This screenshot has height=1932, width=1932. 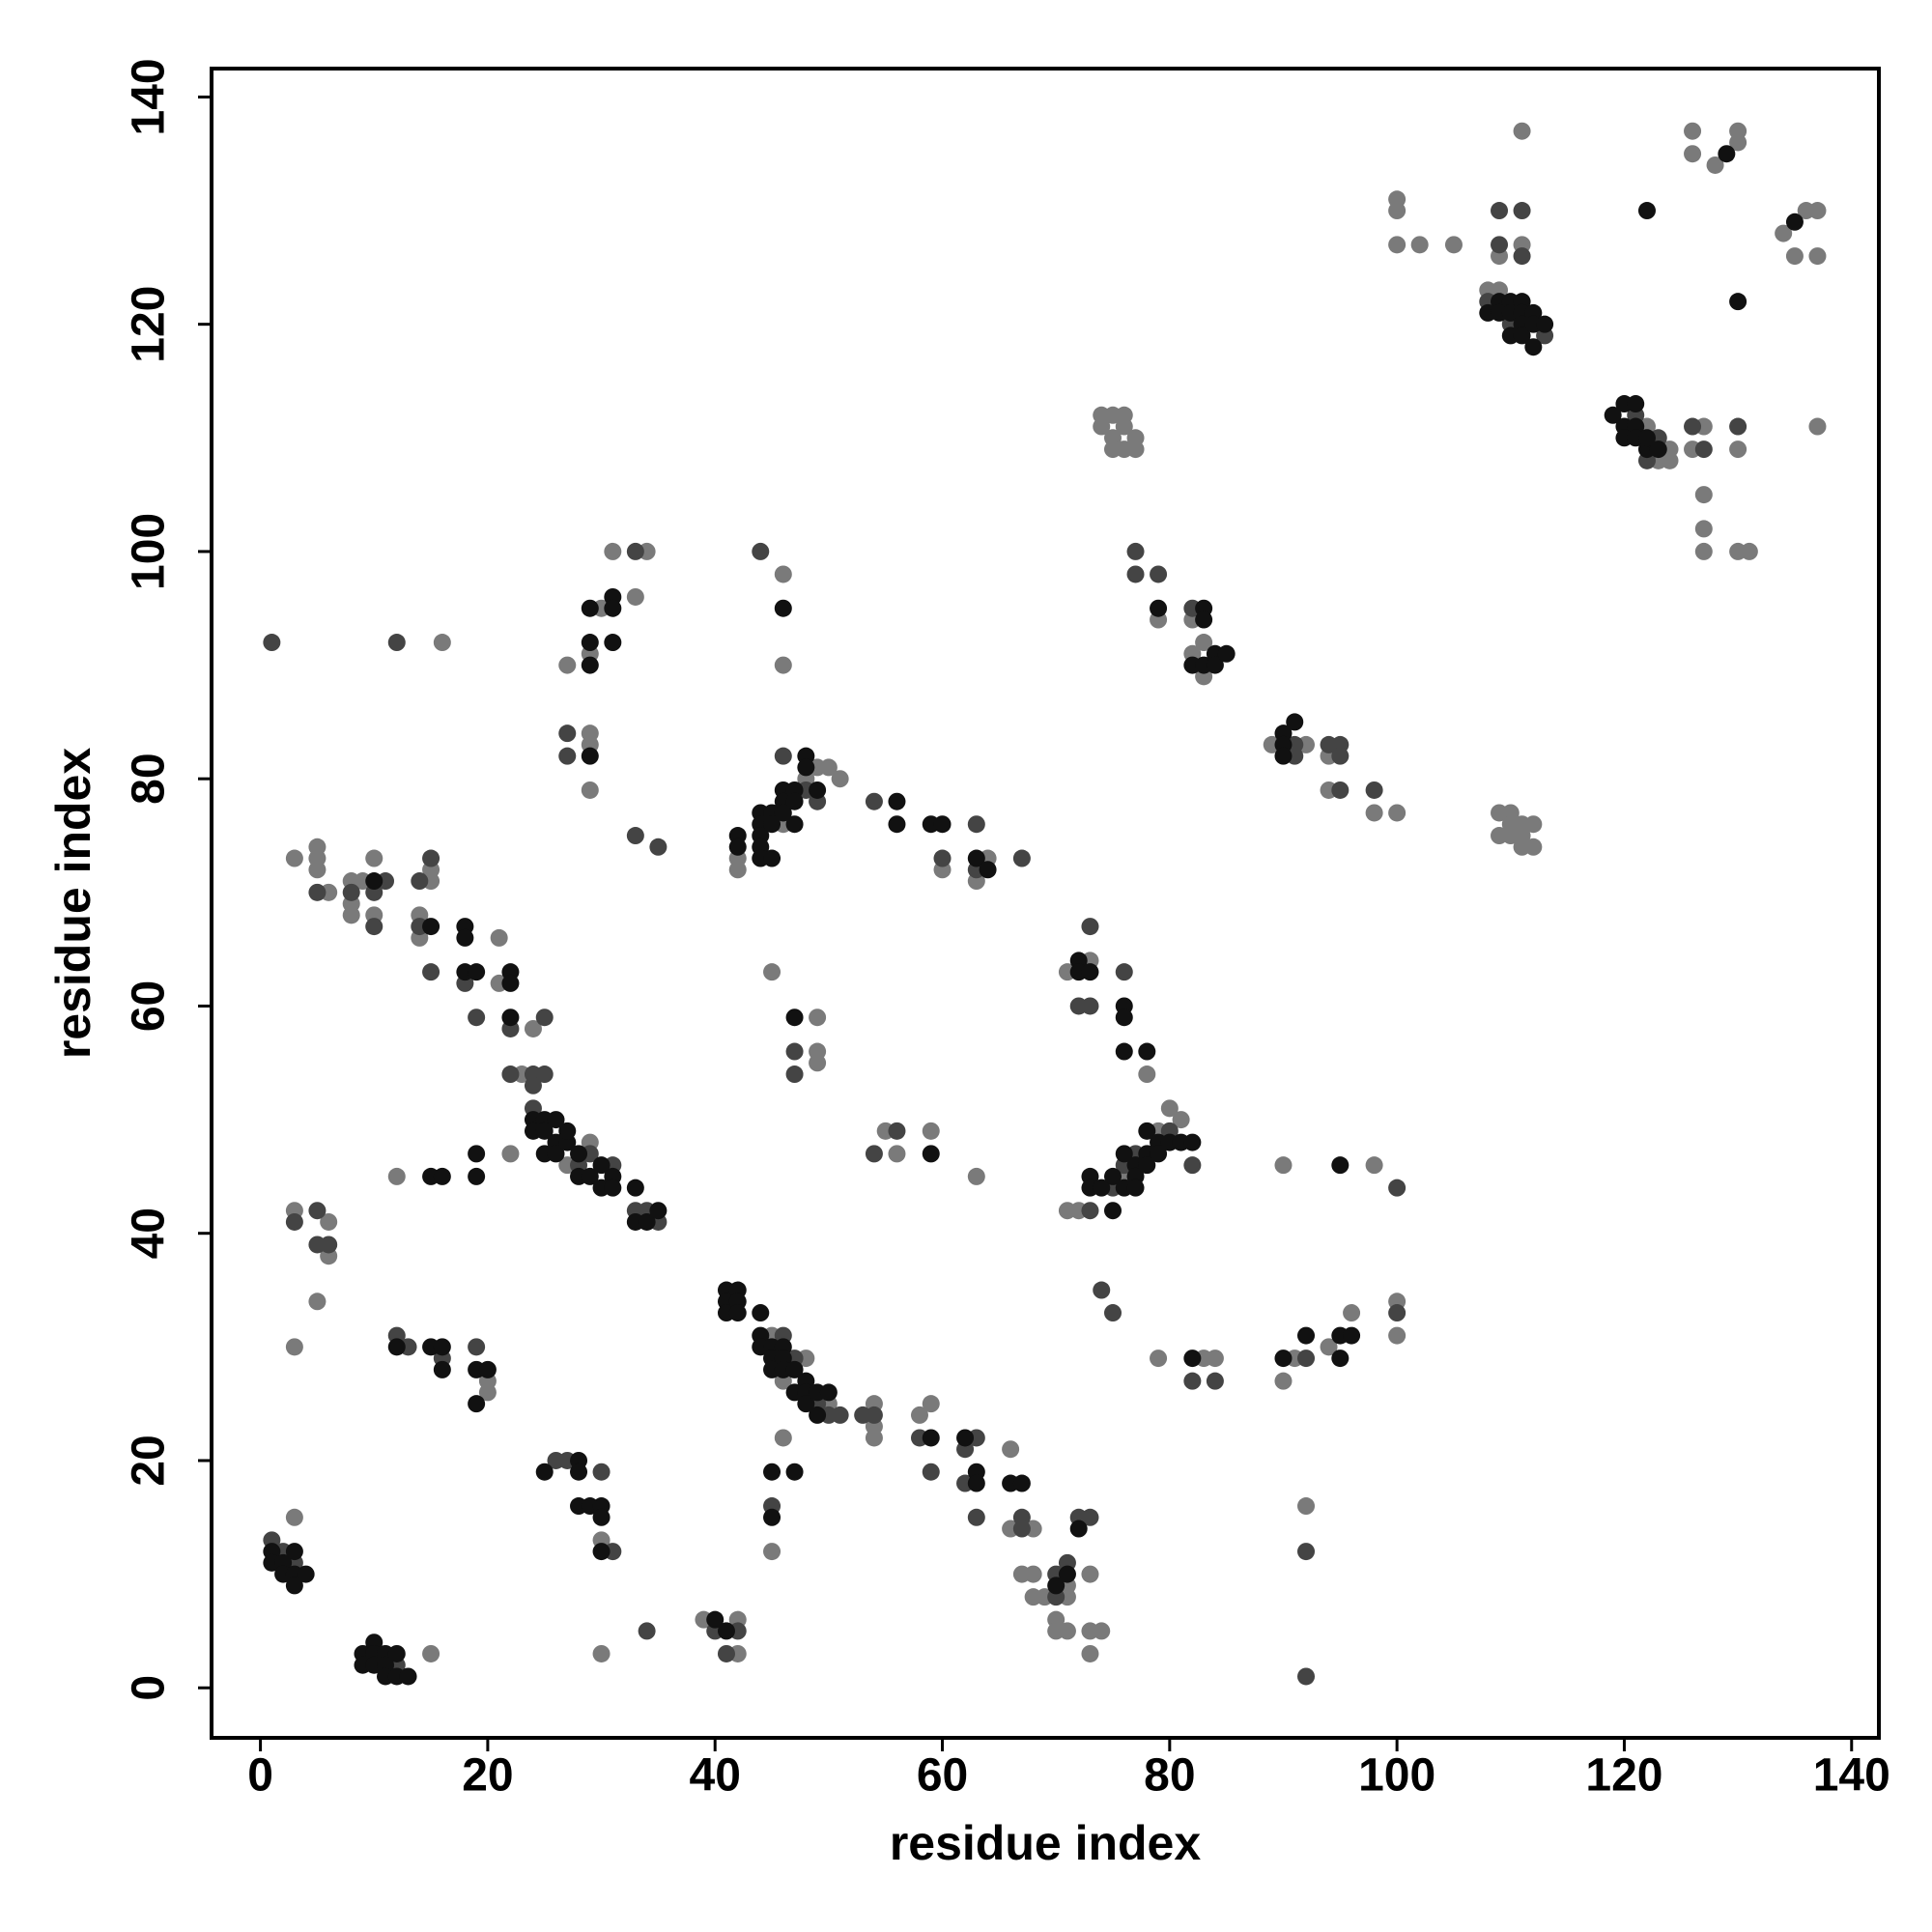 What do you see at coordinates (149, 551) in the screenshot?
I see `y-tick-label: 100` at bounding box center [149, 551].